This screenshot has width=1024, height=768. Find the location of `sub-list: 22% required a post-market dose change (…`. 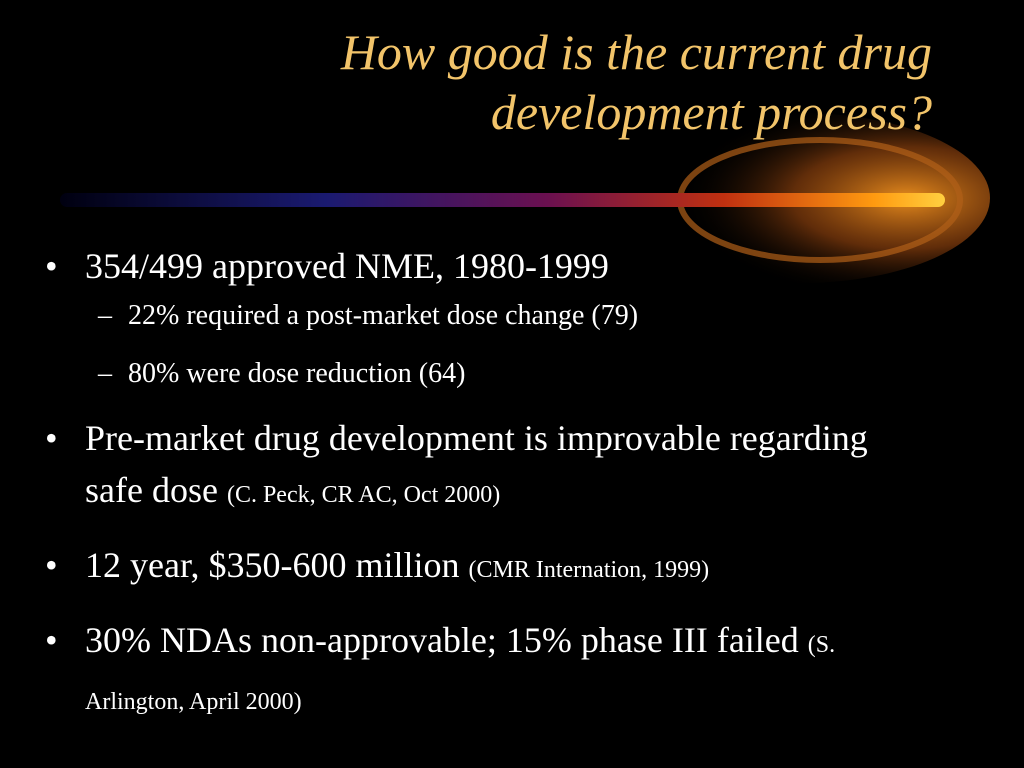

sub-list: 22% required a post-market dose change (… is located at coordinates (492, 345).